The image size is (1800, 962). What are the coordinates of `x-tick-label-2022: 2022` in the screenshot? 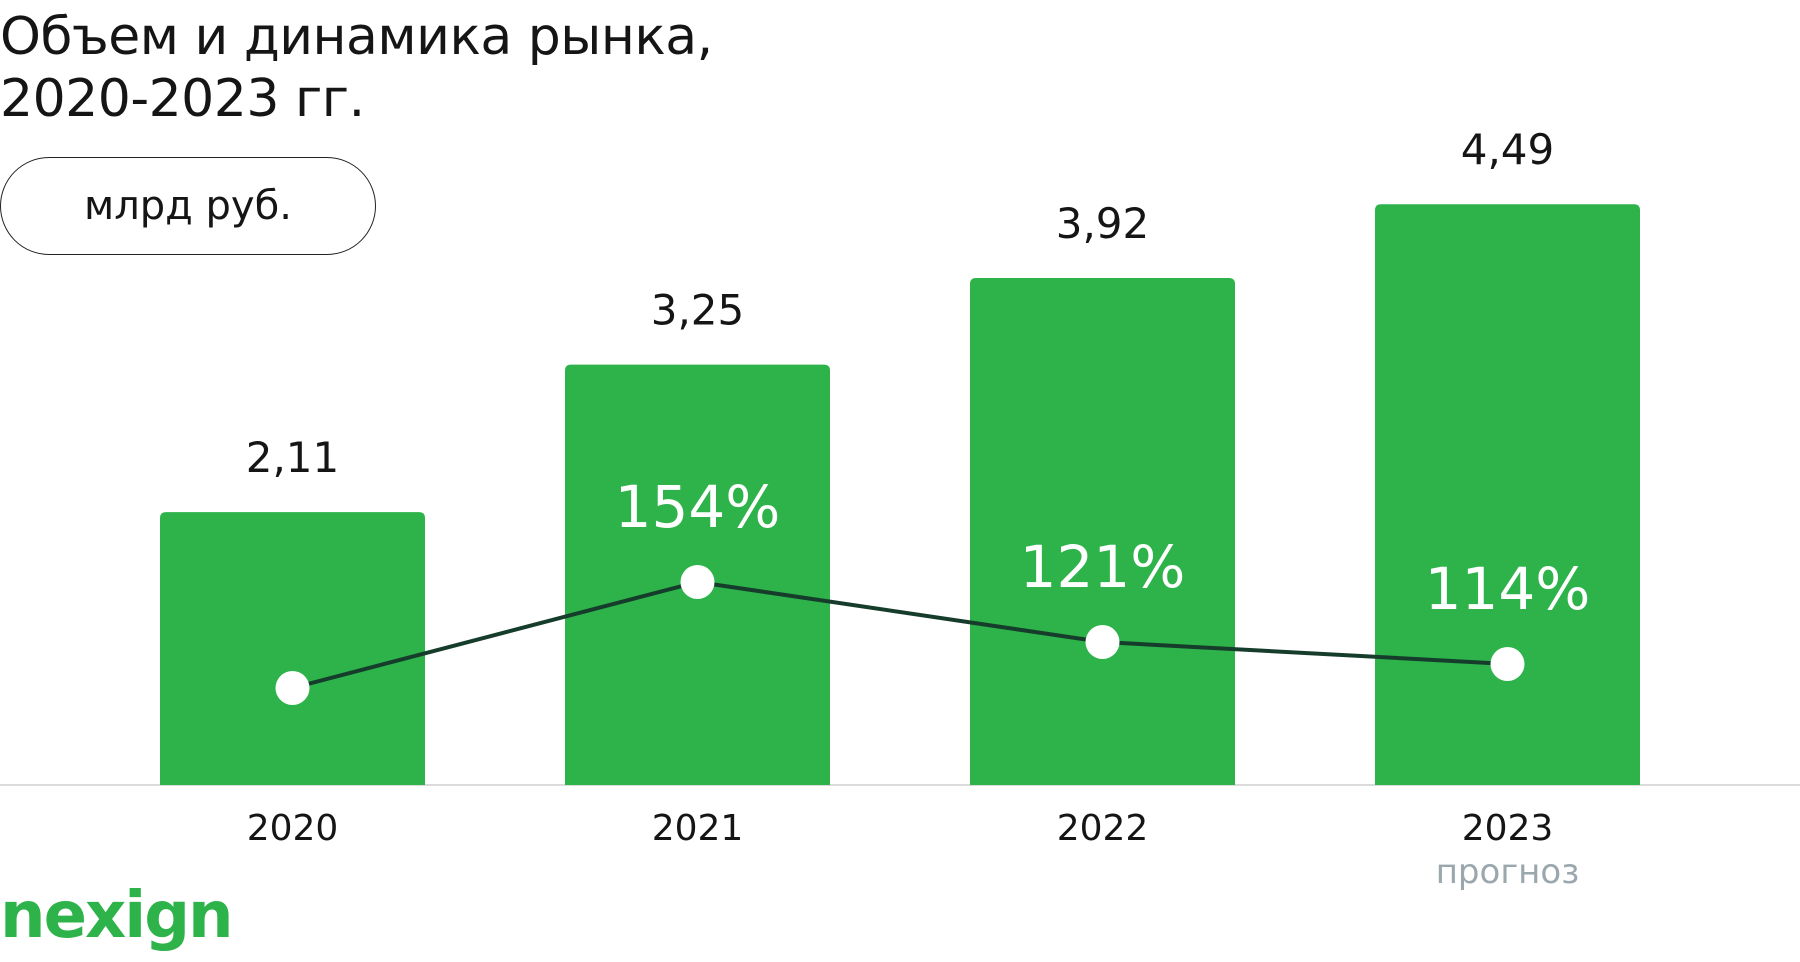 It's located at (1103, 828).